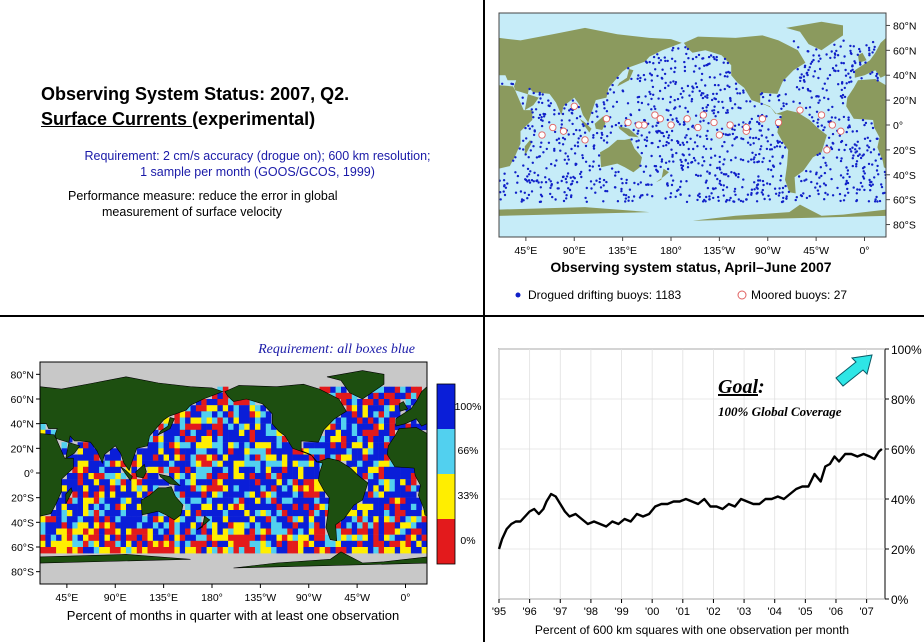  What do you see at coordinates (903, 550) in the screenshot?
I see `line-ytick-label: 20%` at bounding box center [903, 550].